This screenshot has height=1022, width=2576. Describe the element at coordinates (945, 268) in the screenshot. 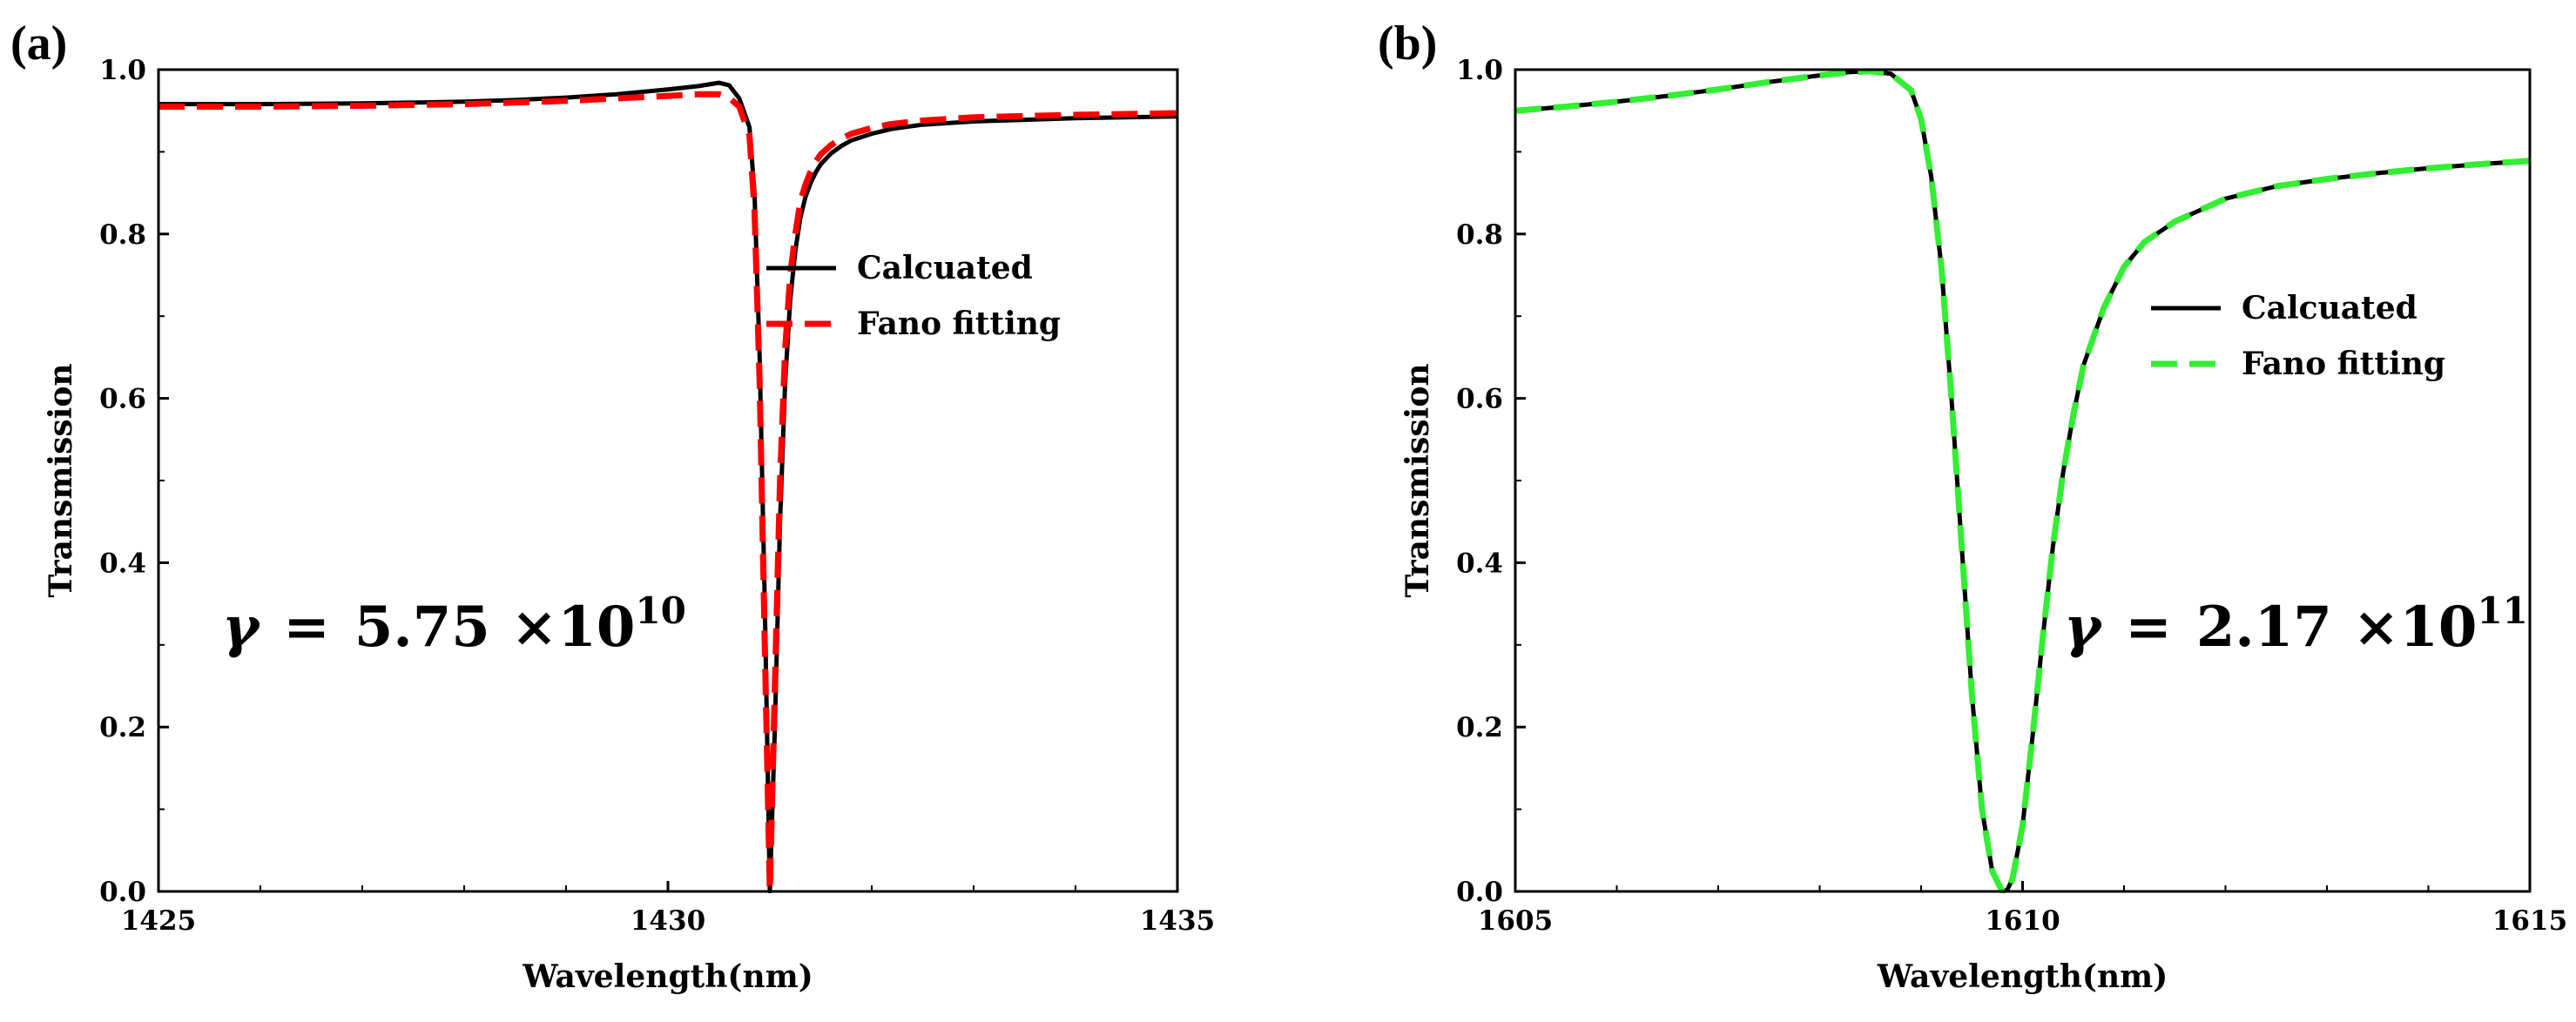

I see `panel-a-legend-label-calculated: Calcuated` at that location.